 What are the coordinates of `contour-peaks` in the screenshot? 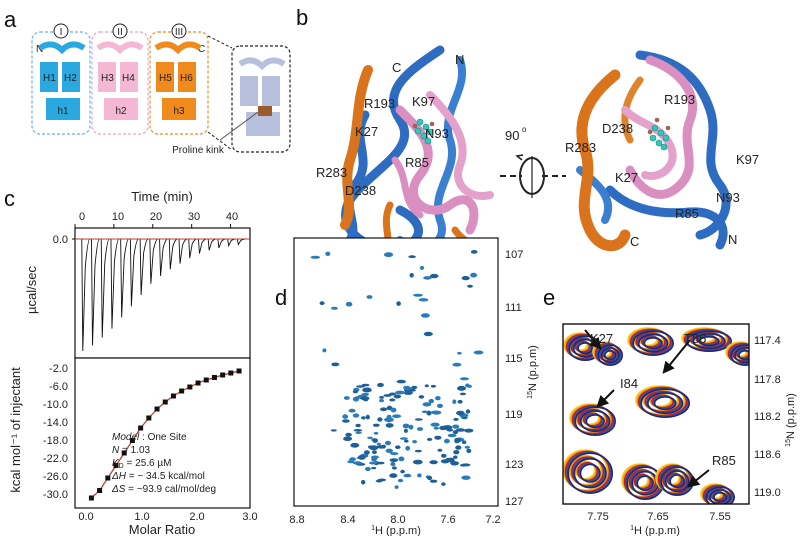 It's located at (656, 415).